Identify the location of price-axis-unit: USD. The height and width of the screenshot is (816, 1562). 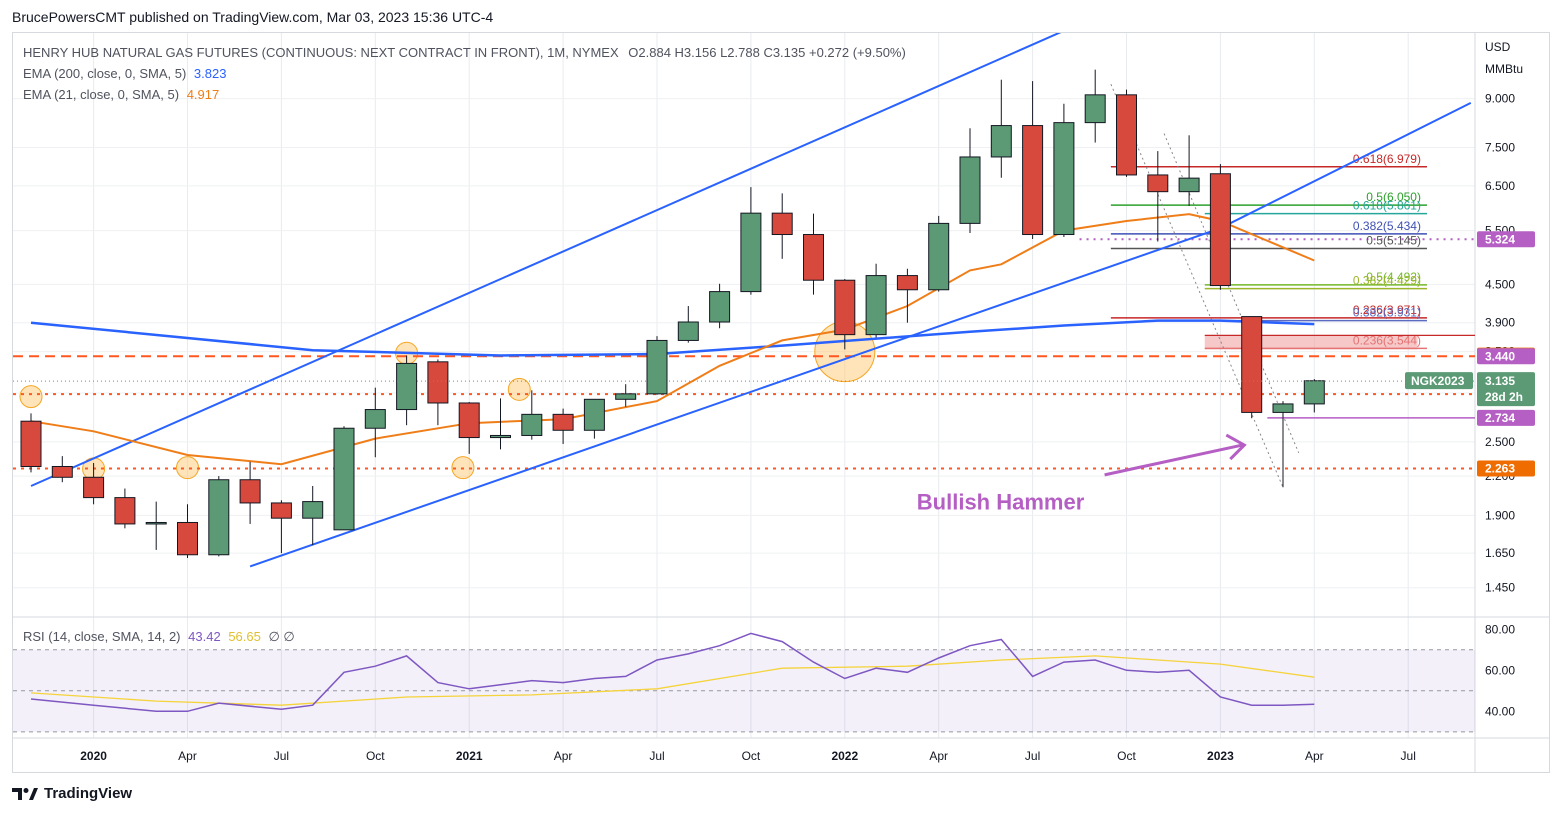
(1498, 47).